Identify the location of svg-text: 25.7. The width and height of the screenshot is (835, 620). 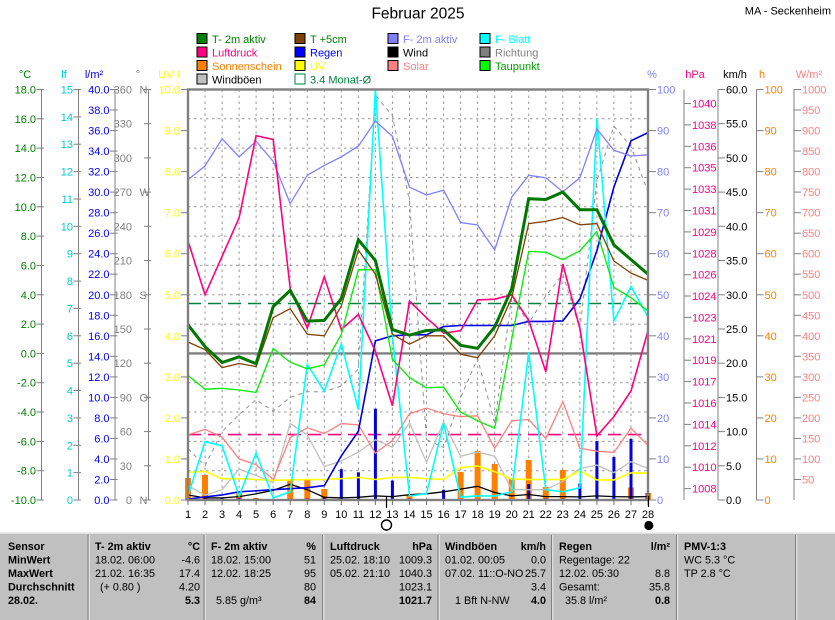
(535, 574).